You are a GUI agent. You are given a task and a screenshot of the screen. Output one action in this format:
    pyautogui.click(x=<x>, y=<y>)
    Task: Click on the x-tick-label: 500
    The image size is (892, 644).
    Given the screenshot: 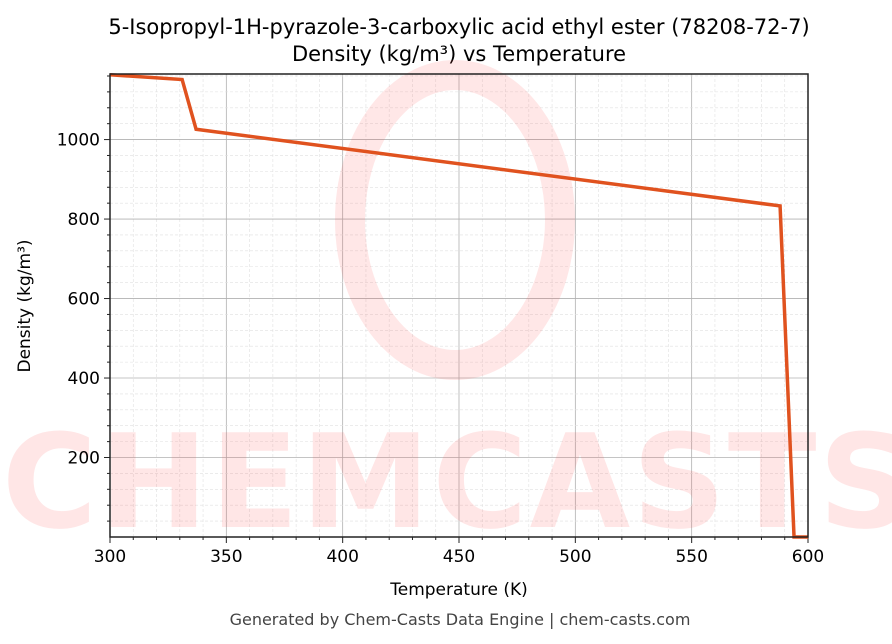 What is the action you would take?
    pyautogui.click(x=575, y=557)
    